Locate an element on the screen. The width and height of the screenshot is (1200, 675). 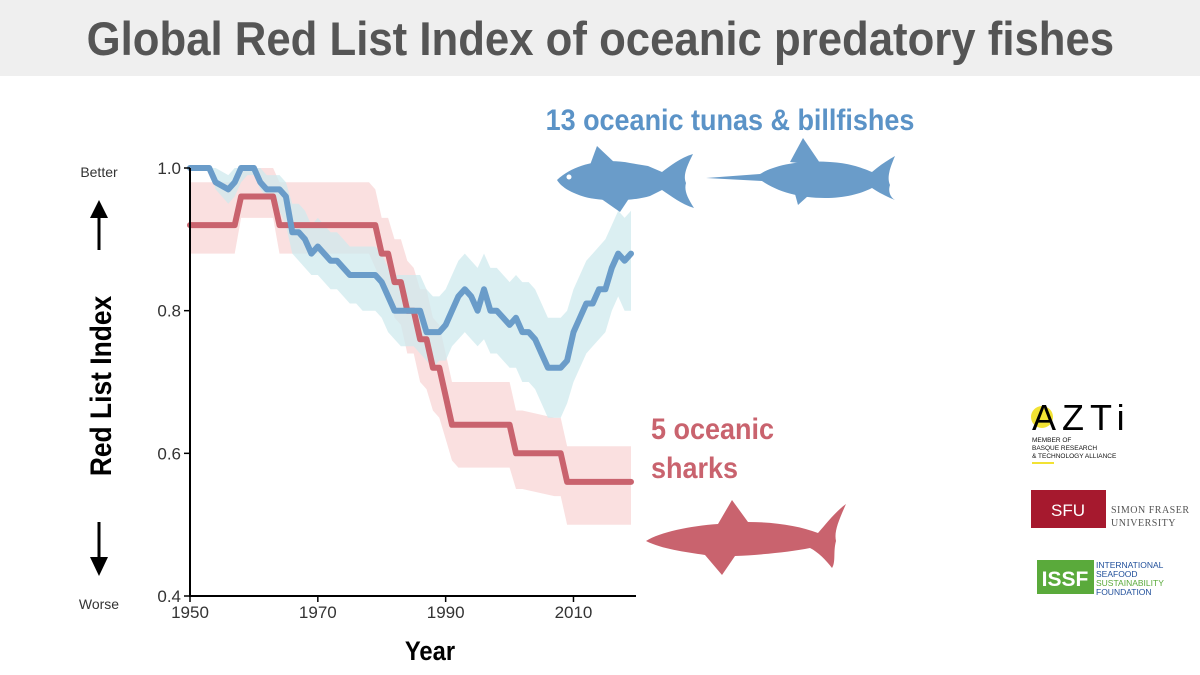
svg-text: INTERNATIONAL is located at coordinates (1130, 565).